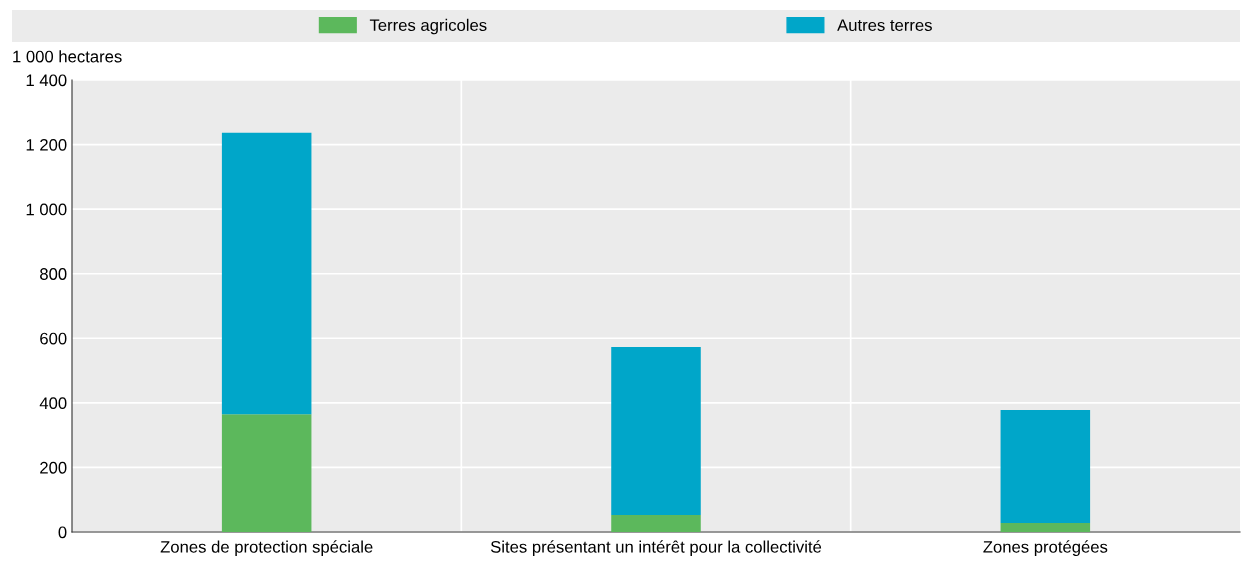  Describe the element at coordinates (46, 144) in the screenshot. I see `y-tick-label: 1 200` at that location.